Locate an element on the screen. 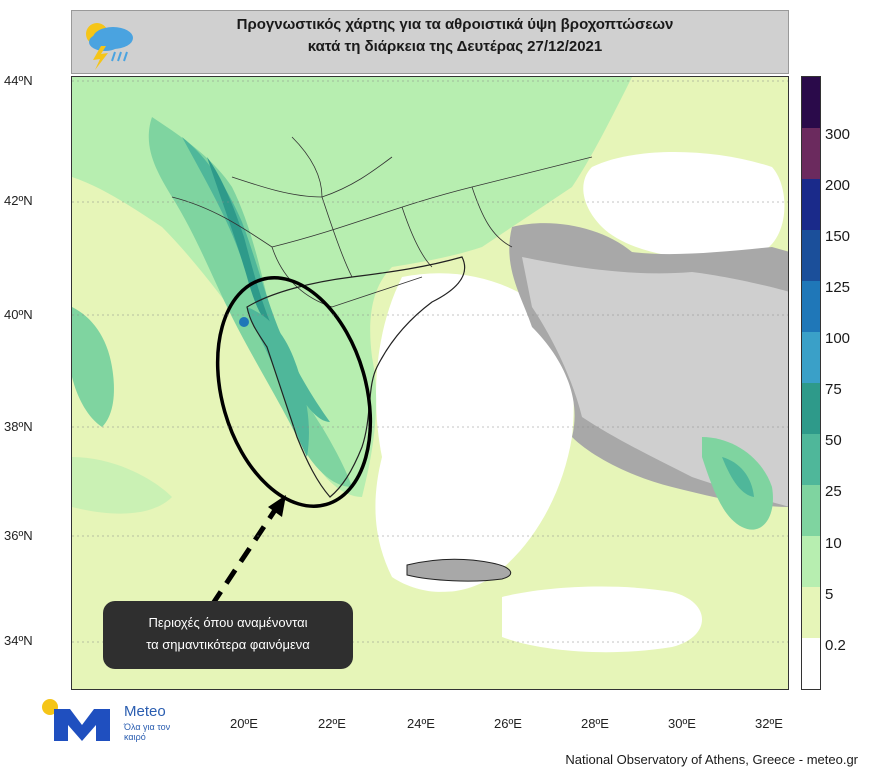 The height and width of the screenshot is (778, 880). lon-label-28: 28ºE is located at coordinates (595, 723).